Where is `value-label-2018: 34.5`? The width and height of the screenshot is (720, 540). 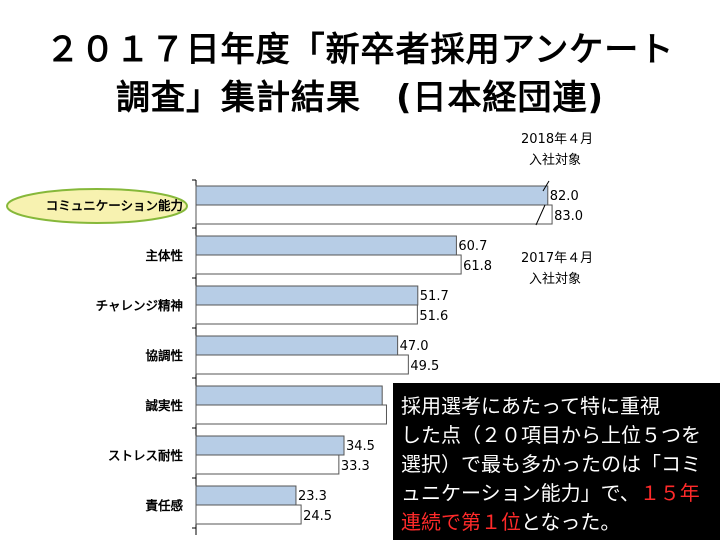
value-label-2018: 34.5 is located at coordinates (360, 446).